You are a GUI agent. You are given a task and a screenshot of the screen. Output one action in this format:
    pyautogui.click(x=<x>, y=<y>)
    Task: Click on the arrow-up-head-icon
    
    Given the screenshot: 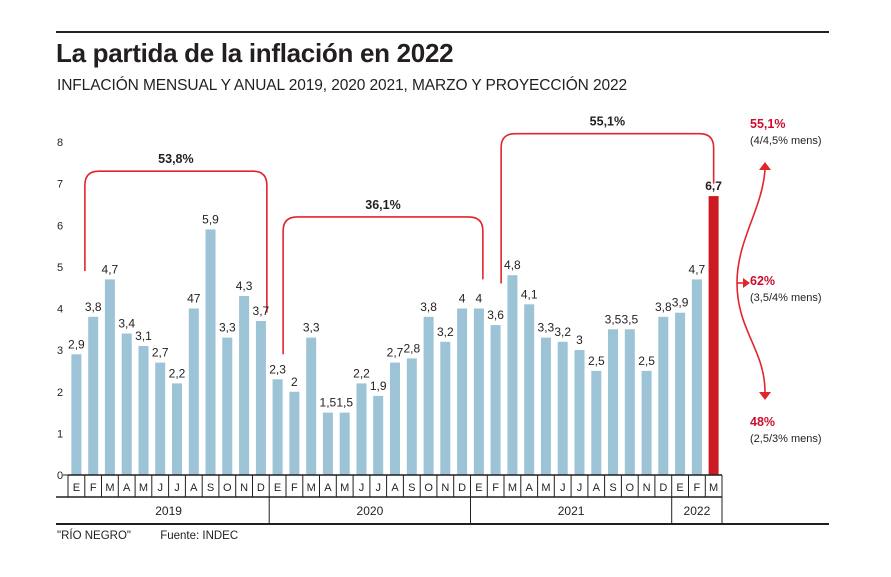 What is the action you would take?
    pyautogui.click(x=765, y=166)
    